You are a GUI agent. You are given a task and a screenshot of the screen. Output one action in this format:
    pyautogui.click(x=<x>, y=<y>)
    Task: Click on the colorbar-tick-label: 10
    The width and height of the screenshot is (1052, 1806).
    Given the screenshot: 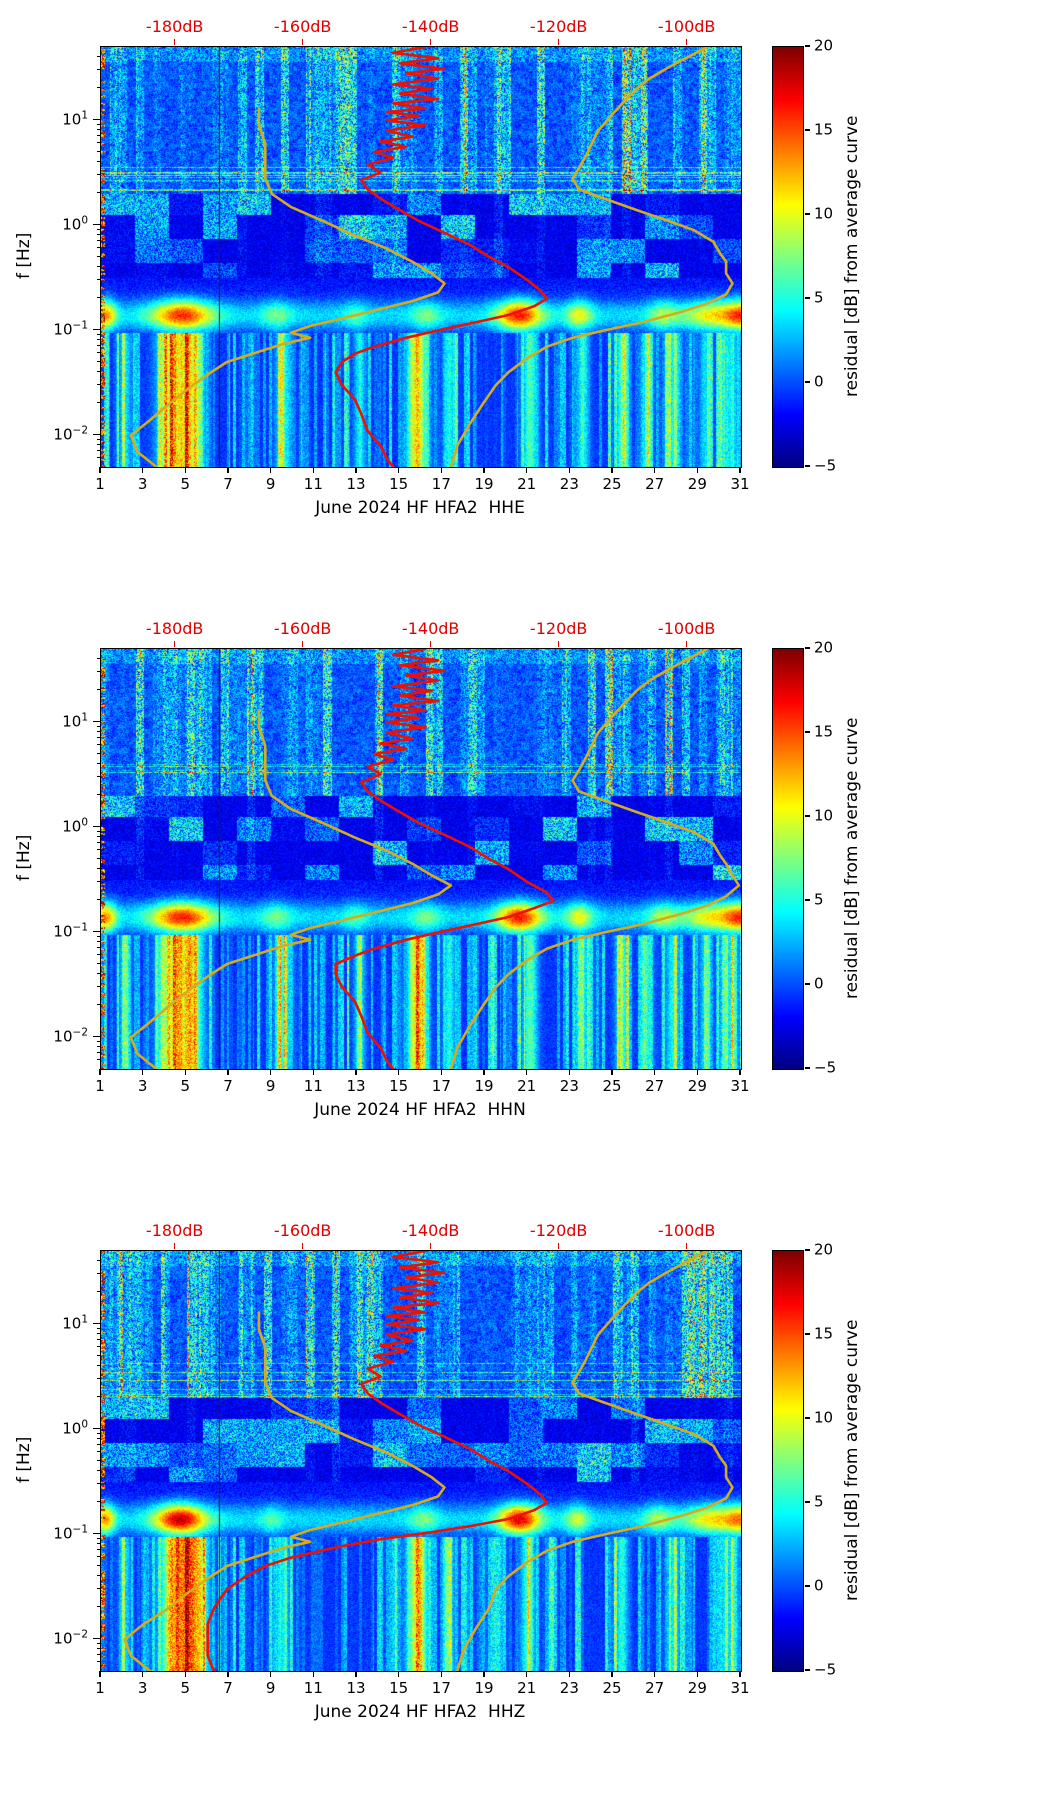 What is the action you would take?
    pyautogui.click(x=824, y=213)
    